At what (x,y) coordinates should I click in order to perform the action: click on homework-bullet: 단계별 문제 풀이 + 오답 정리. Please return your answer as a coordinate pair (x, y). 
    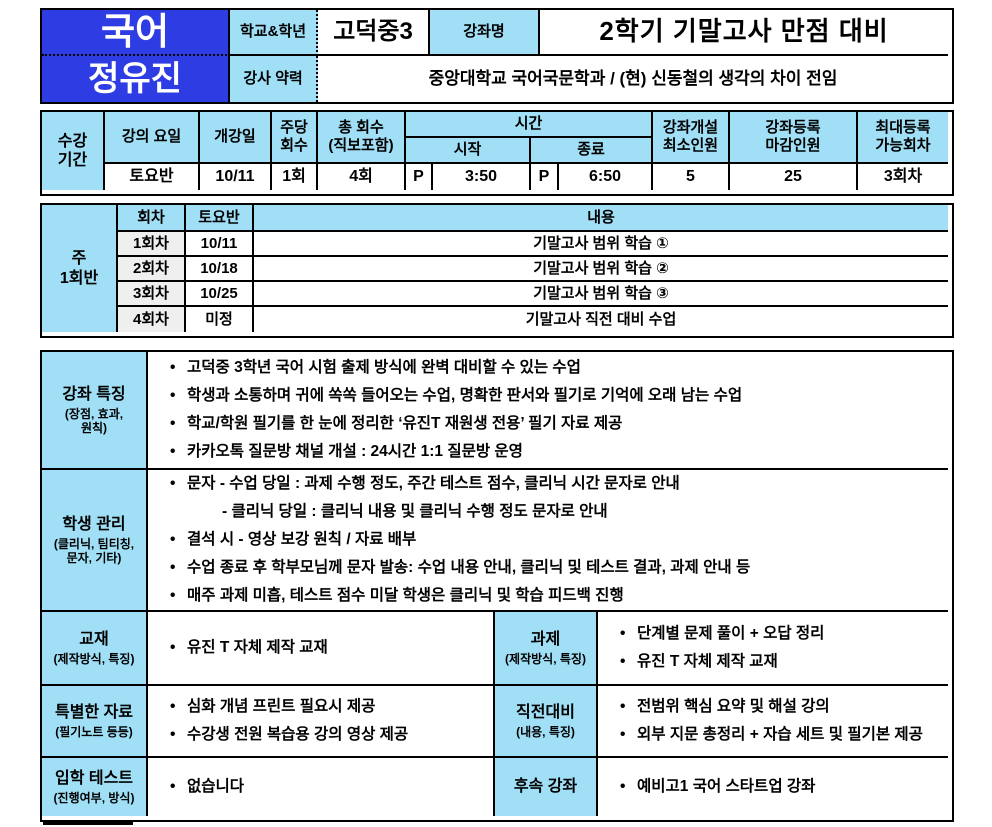
    Looking at the image, I should click on (722, 634).